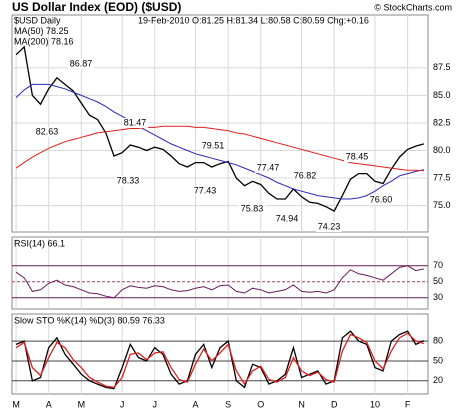 This screenshot has height=414, width=460. I want to click on x-tick-label: O, so click(260, 404).